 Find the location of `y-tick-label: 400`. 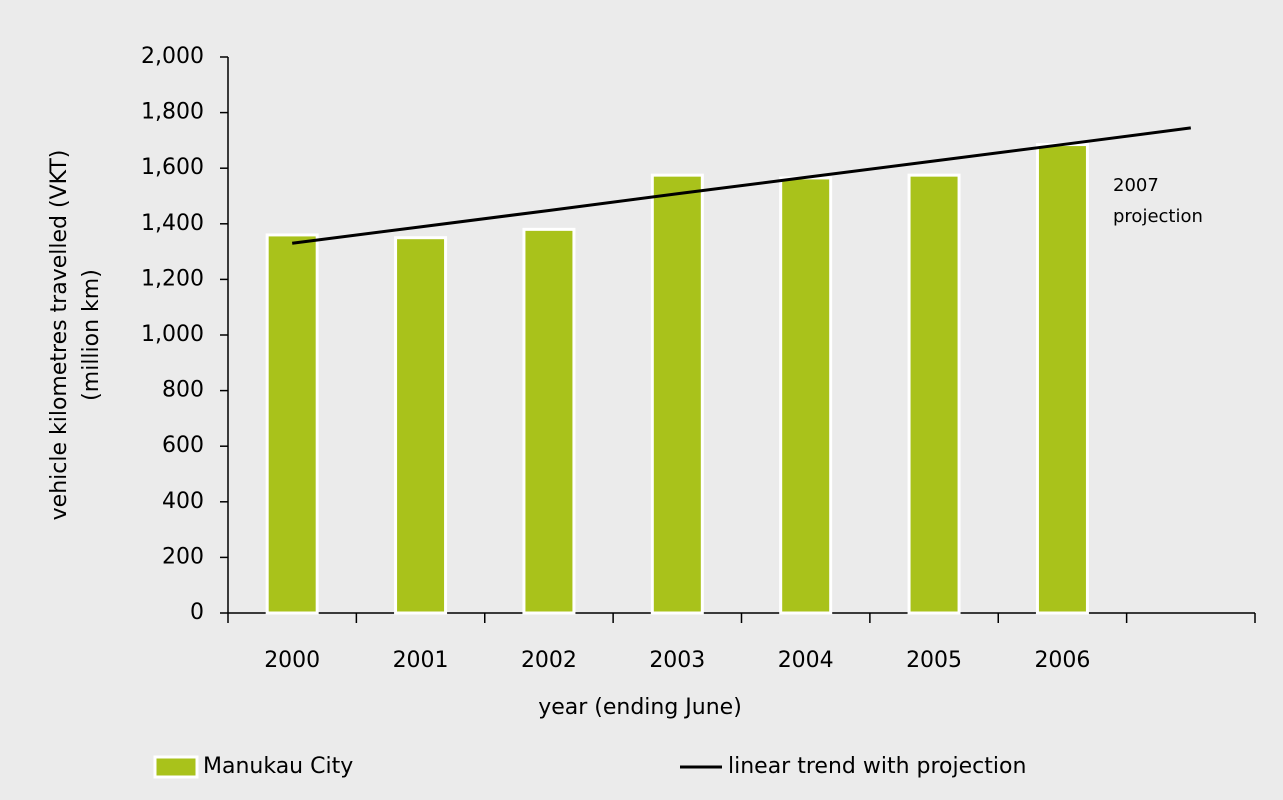

y-tick-label: 400 is located at coordinates (183, 501).